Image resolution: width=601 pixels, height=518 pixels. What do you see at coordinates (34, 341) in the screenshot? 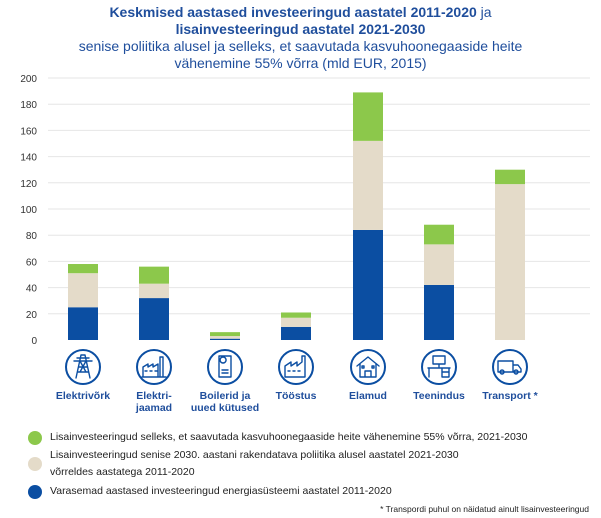
I see `y-tick-label-0: 0` at bounding box center [34, 341].